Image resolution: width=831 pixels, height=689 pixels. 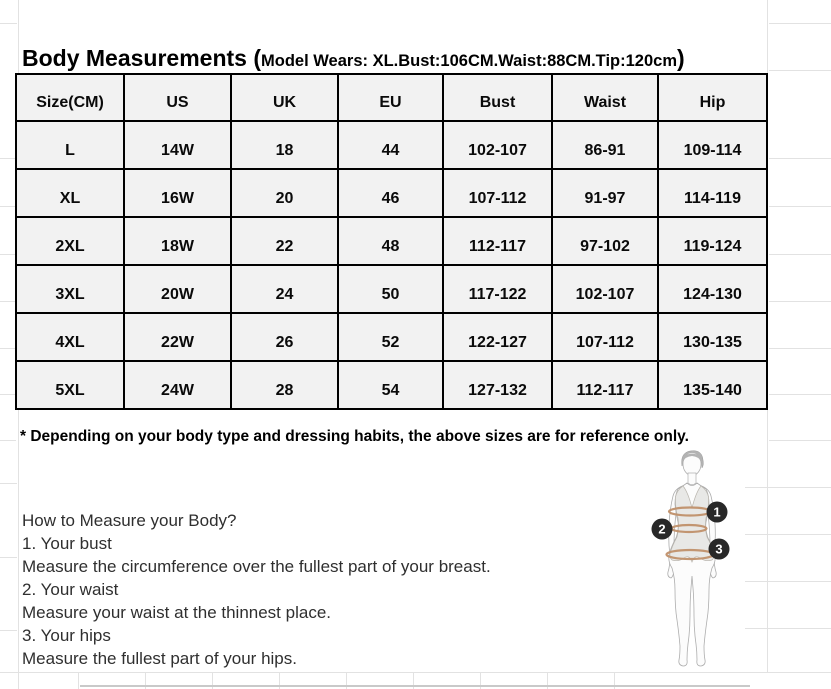 I want to click on uk-cell: 20, so click(x=285, y=194).